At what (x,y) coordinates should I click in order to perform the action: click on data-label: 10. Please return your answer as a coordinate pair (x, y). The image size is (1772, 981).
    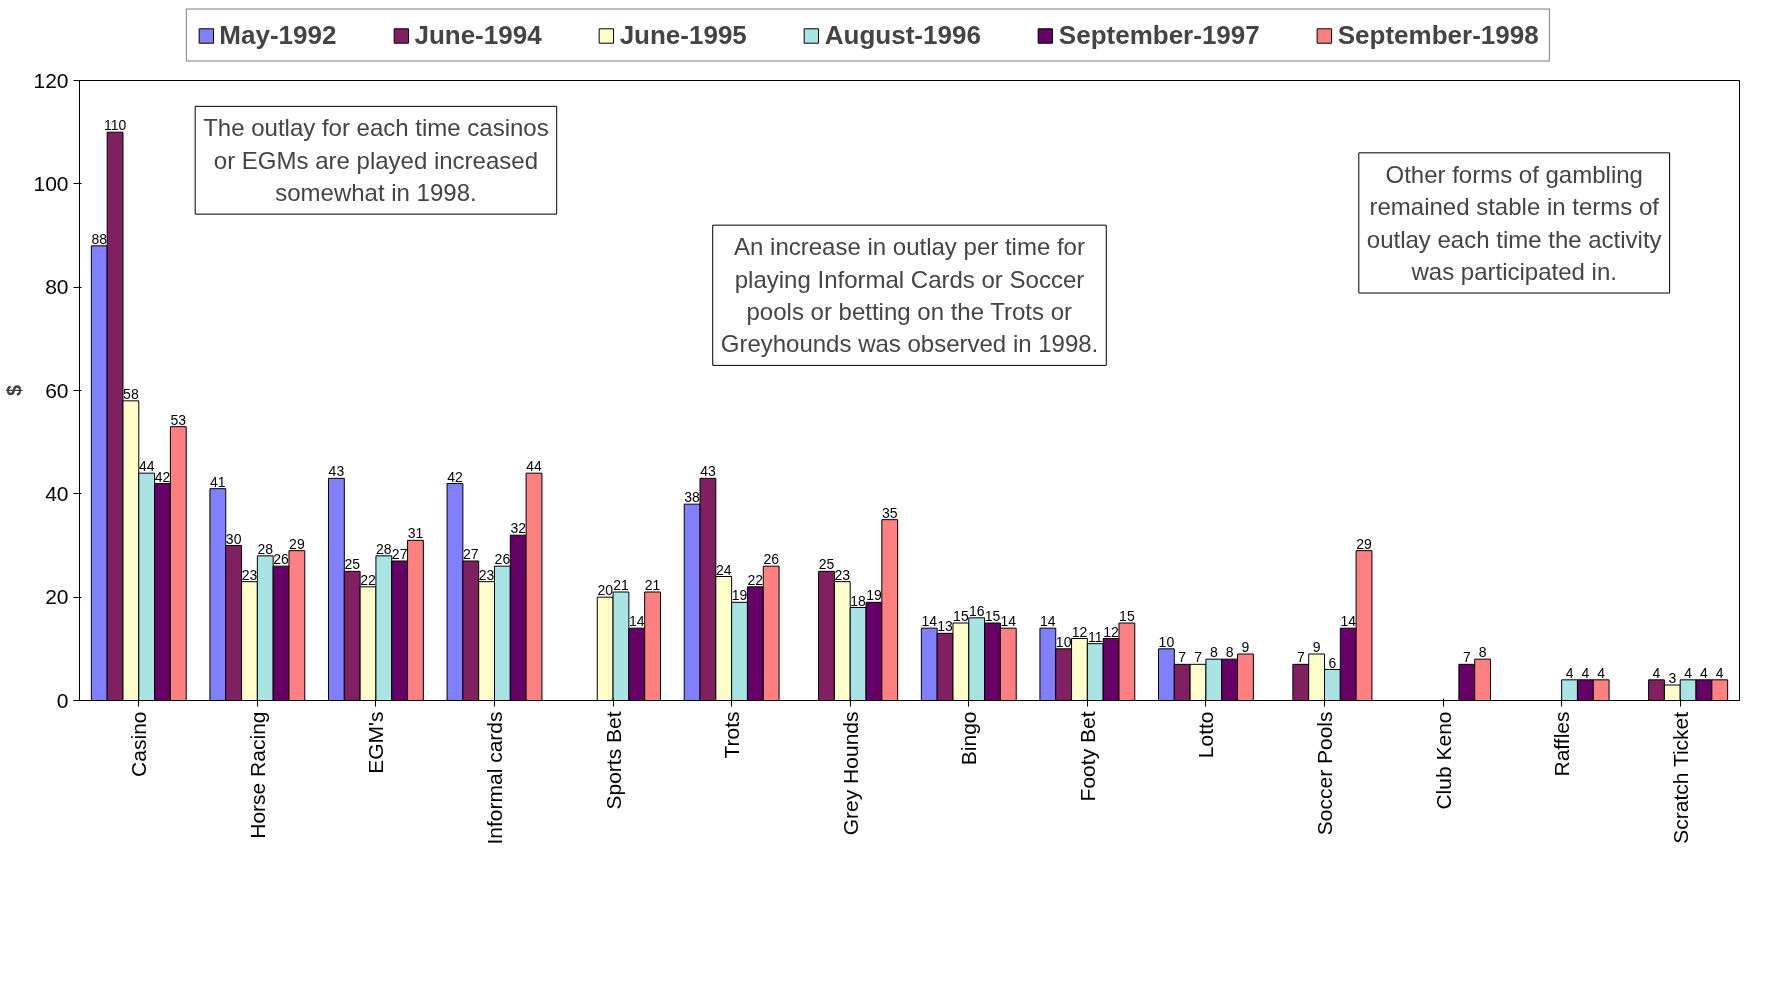
    Looking at the image, I should click on (1063, 641).